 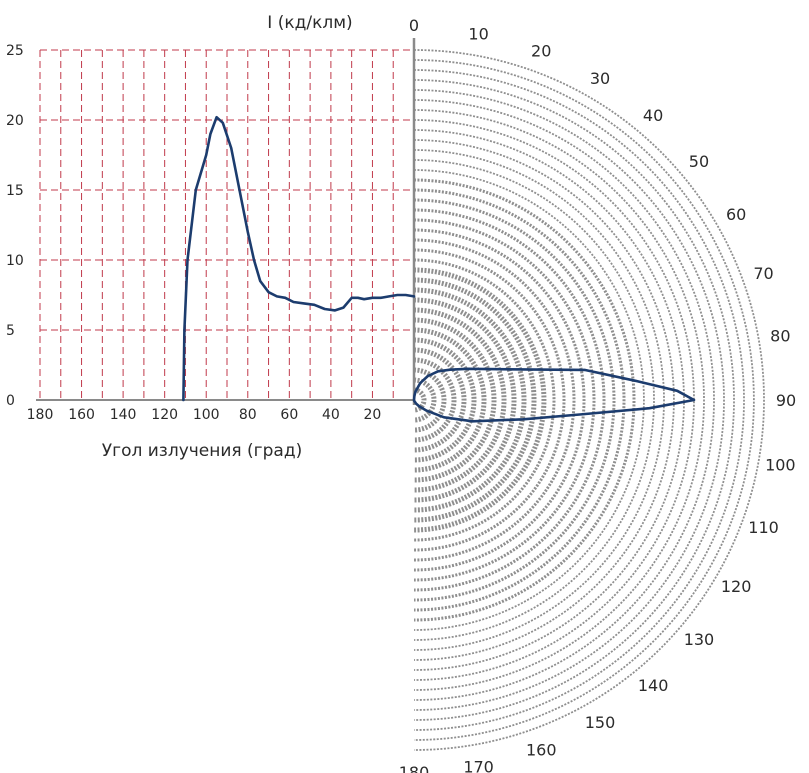 What do you see at coordinates (81, 415) in the screenshot?
I see `x-tick-label: 160` at bounding box center [81, 415].